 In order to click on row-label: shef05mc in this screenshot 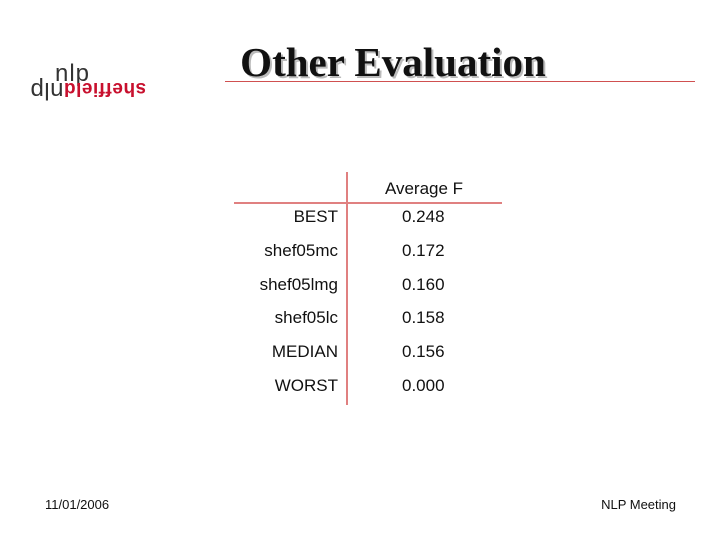, I will do `click(301, 250)`.